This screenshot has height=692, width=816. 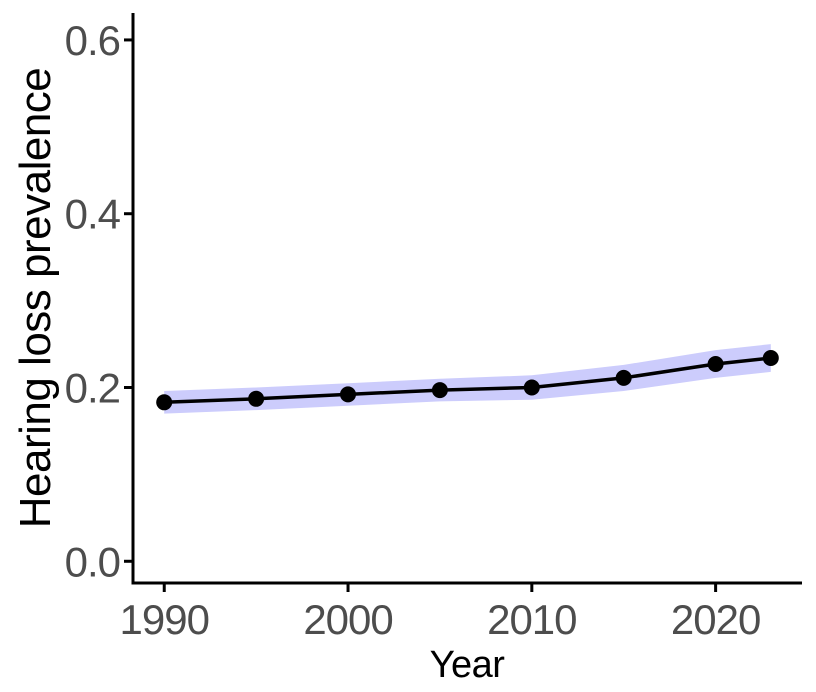 What do you see at coordinates (715, 619) in the screenshot?
I see `x-tick-label: 2020` at bounding box center [715, 619].